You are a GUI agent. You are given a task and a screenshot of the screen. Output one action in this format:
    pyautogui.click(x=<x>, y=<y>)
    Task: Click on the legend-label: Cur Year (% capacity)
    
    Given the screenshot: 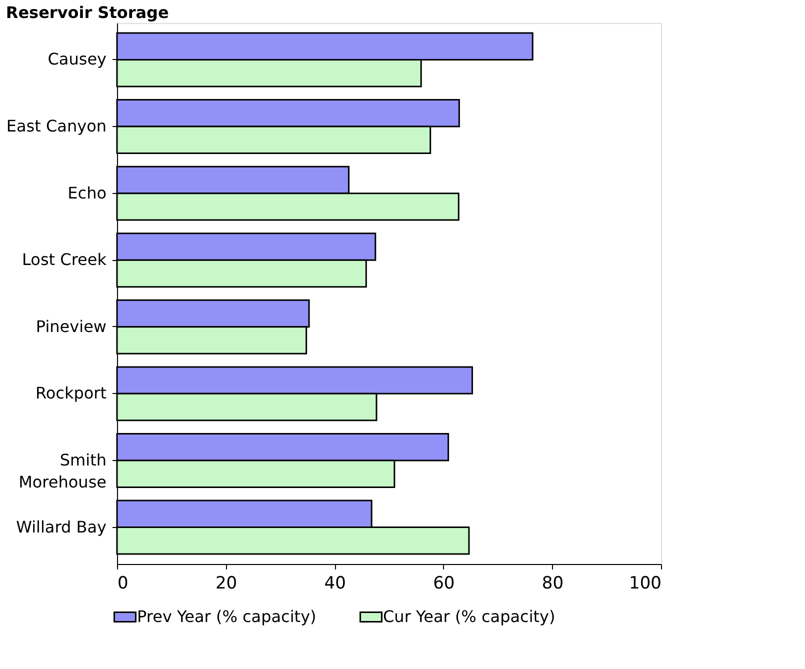 What is the action you would take?
    pyautogui.click(x=469, y=616)
    